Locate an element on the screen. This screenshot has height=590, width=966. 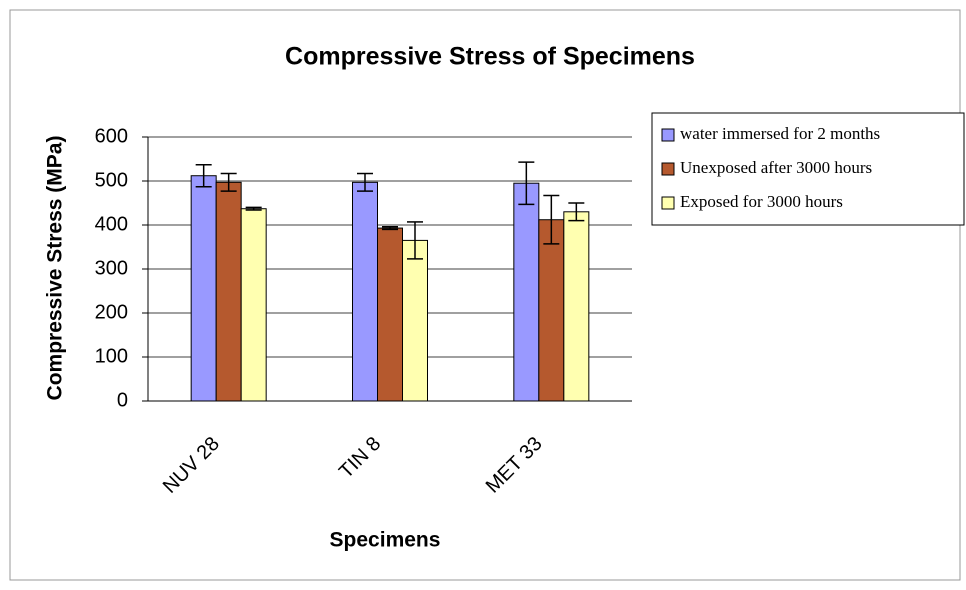
x-axis-label: Specimens is located at coordinates (385, 540).